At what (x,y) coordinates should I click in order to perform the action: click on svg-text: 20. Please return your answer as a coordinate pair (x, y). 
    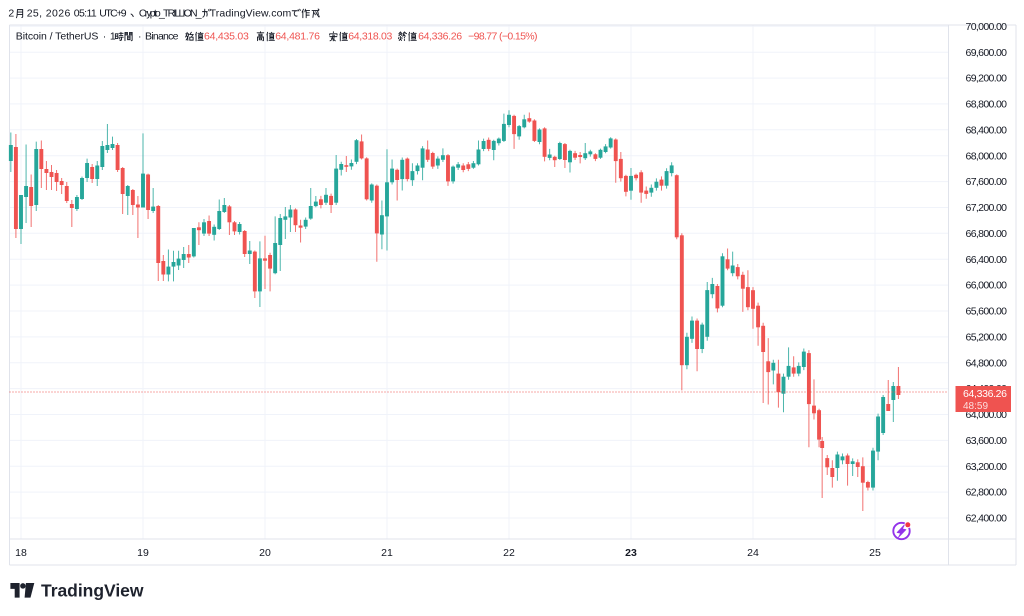
    Looking at the image, I should click on (265, 553).